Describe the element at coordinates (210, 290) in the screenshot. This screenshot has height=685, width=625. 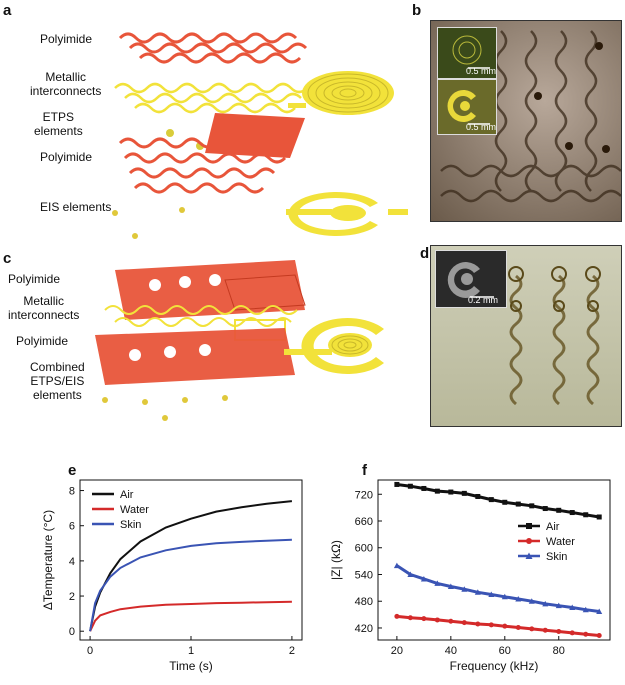
I see `polyimide-layer-c-top` at that location.